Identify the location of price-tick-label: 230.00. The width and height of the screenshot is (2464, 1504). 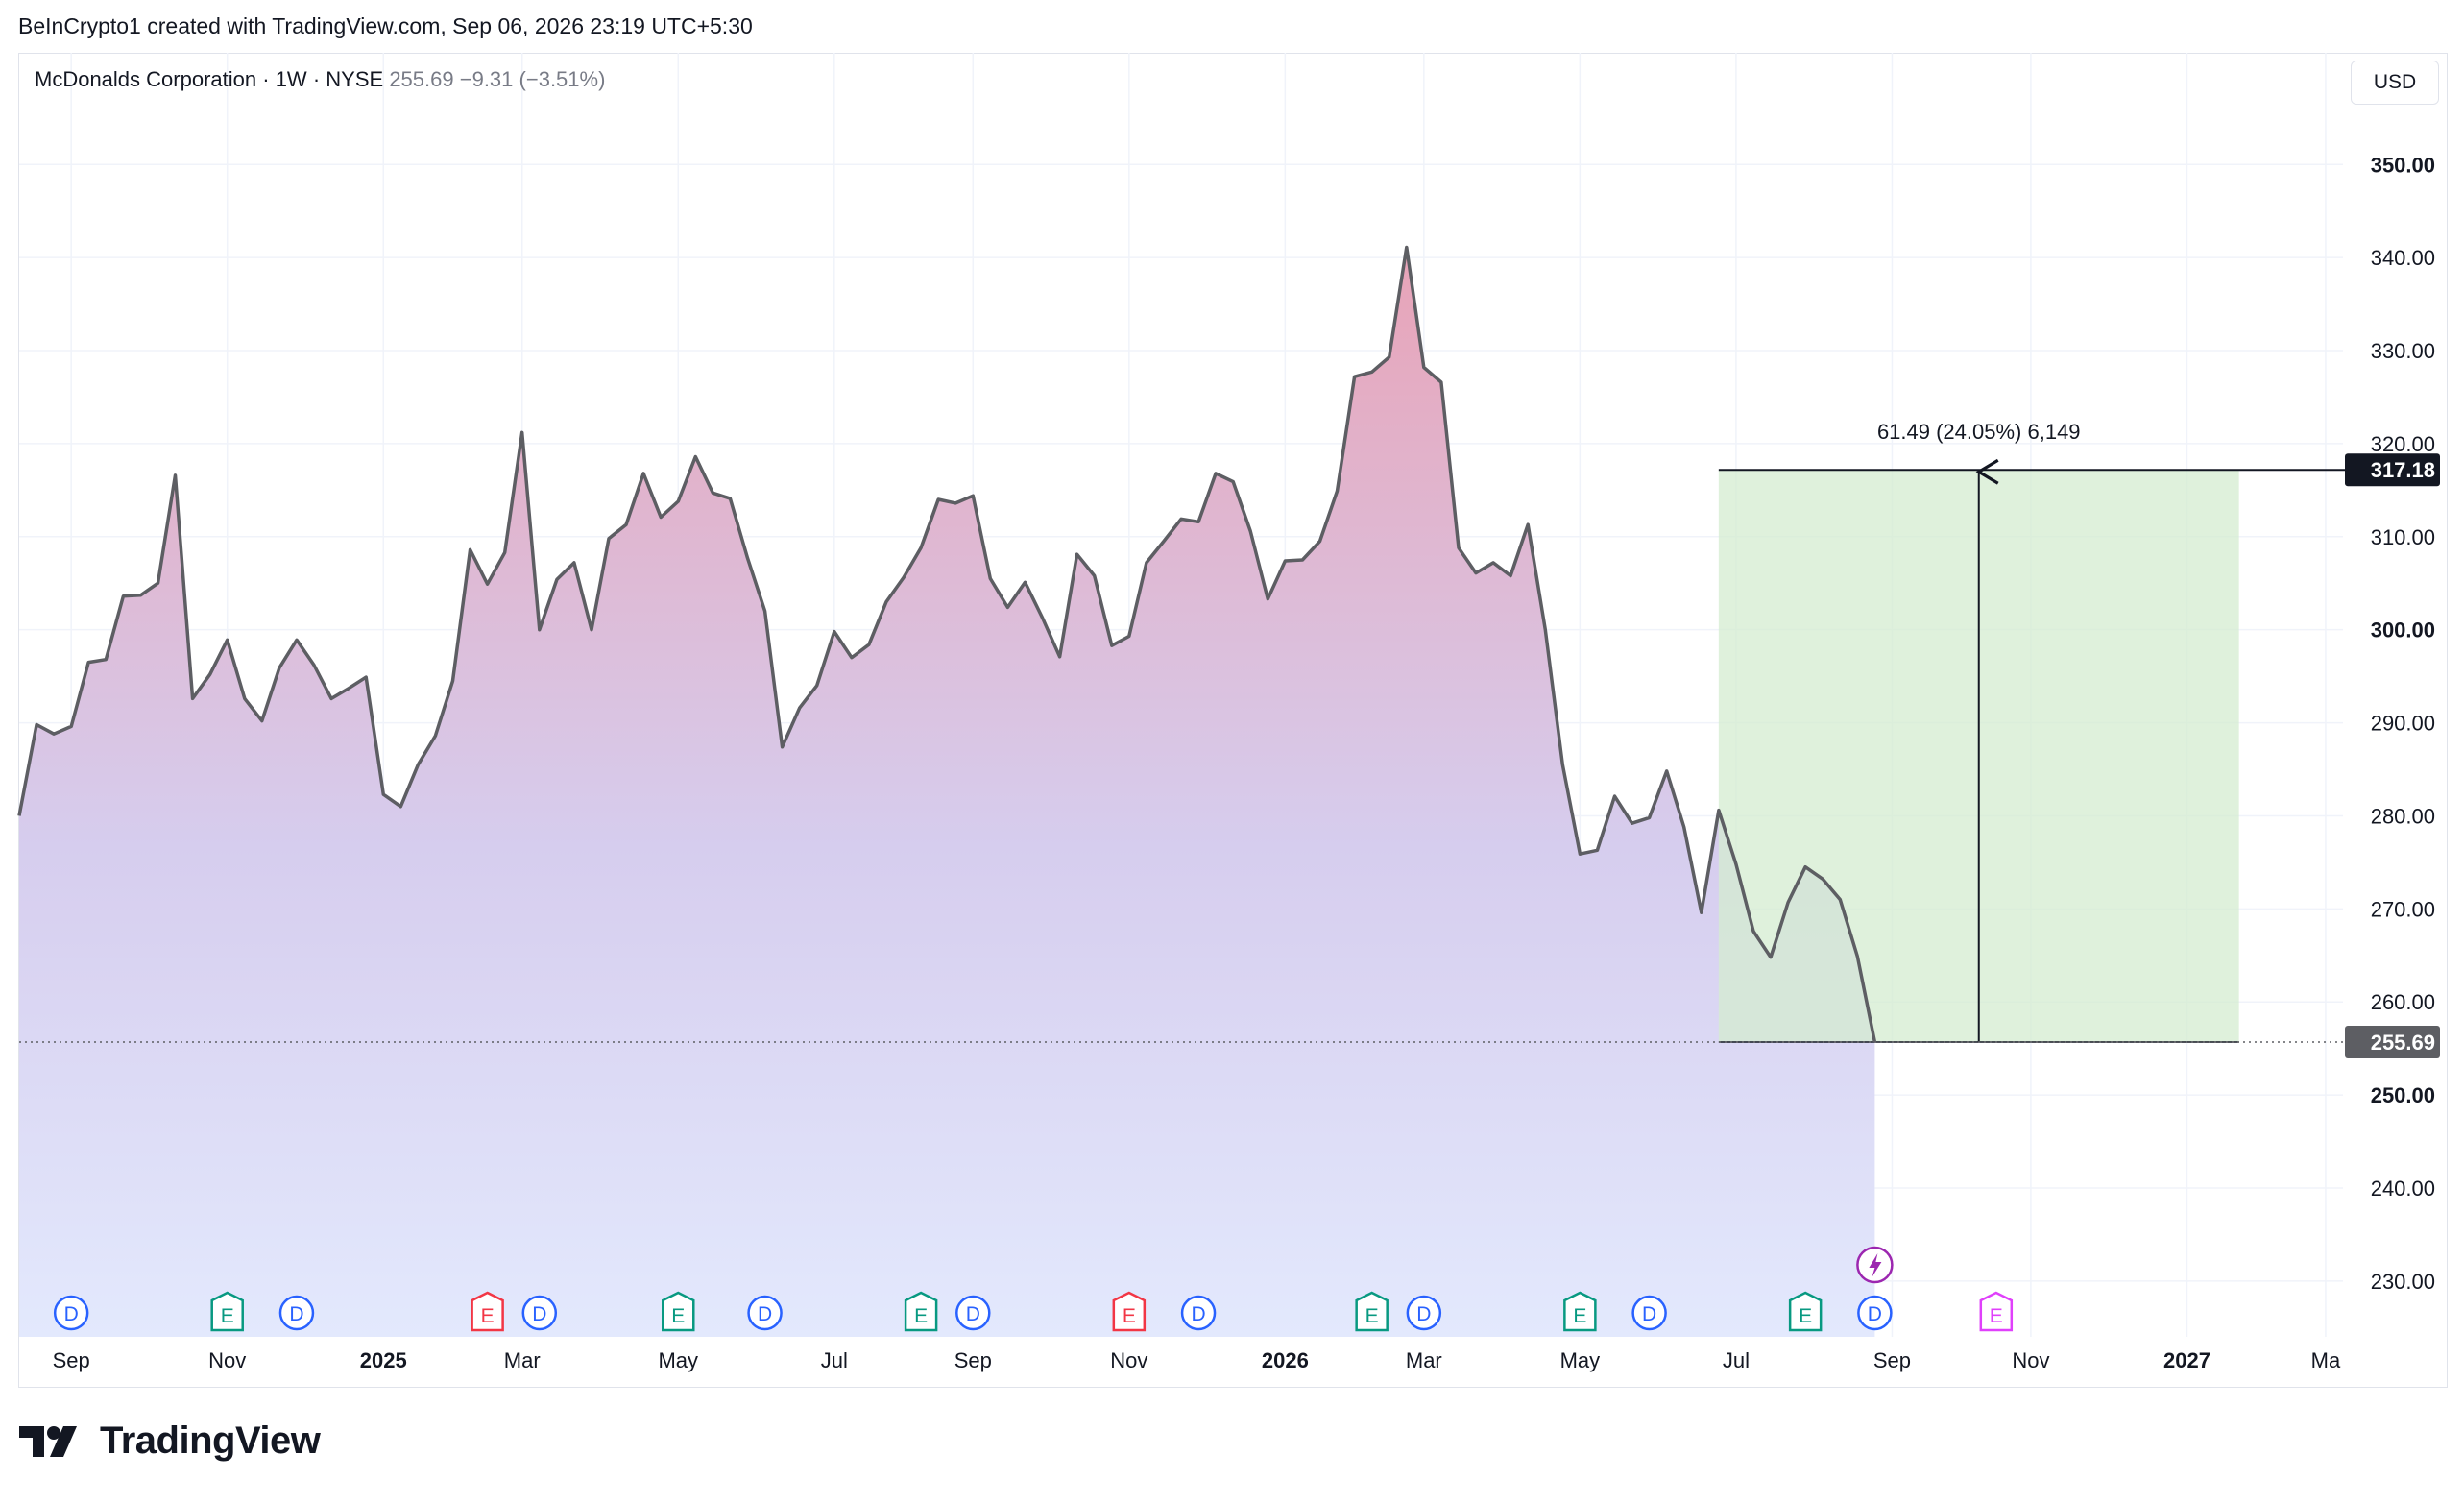
(2403, 1282).